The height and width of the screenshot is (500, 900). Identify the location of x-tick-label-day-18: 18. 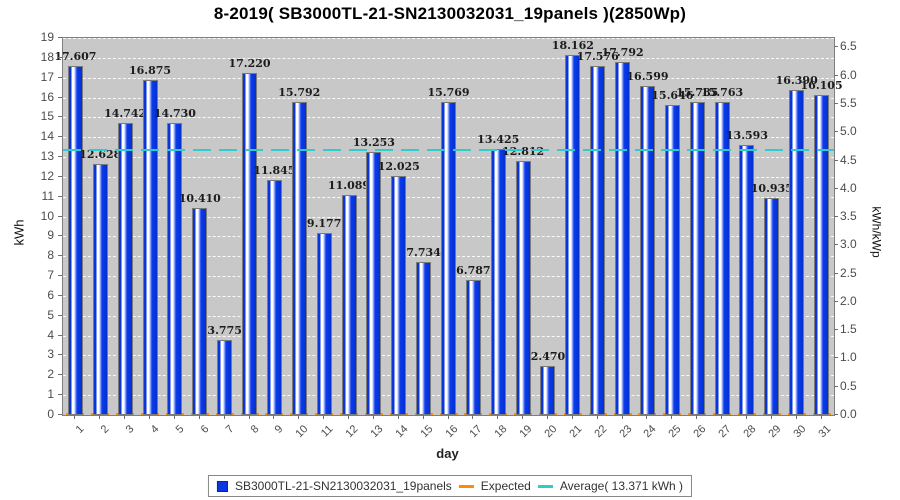
(501, 432).